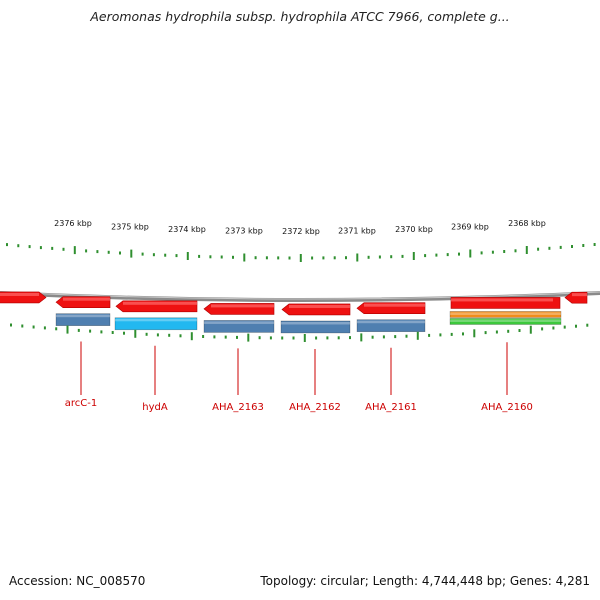 The width and height of the screenshot is (600, 600). What do you see at coordinates (414, 229) in the screenshot?
I see `kbp-label: 2370 kbp` at bounding box center [414, 229].